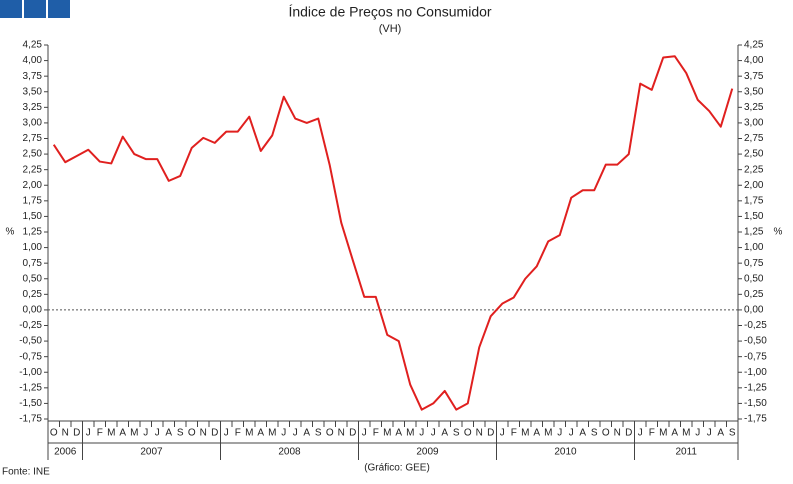  Describe the element at coordinates (33, 294) in the screenshot. I see `y-tick-label: 0,25` at that location.